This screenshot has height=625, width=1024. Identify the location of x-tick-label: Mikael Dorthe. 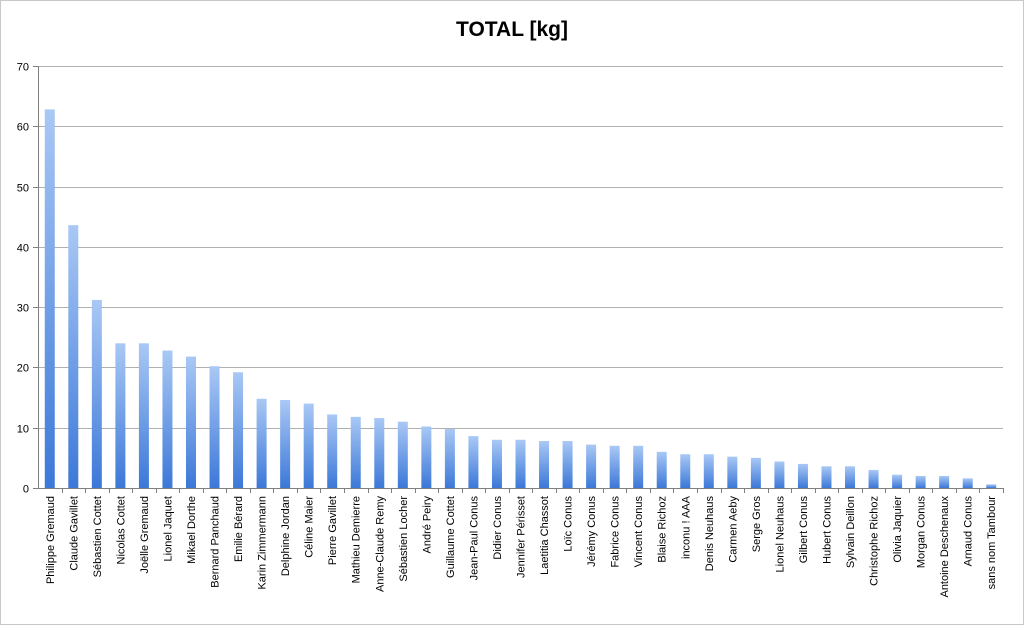
(192, 530).